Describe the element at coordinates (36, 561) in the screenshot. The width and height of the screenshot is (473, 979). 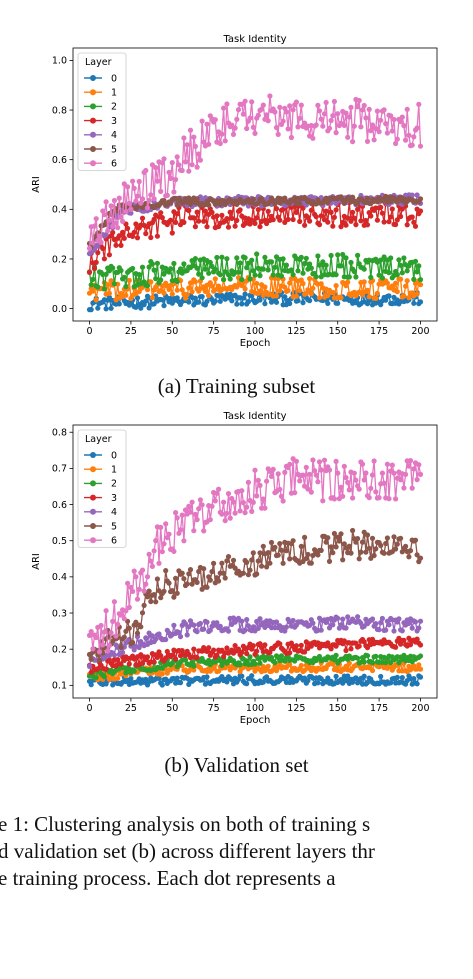
I see `y-axis-label: ARI` at that location.